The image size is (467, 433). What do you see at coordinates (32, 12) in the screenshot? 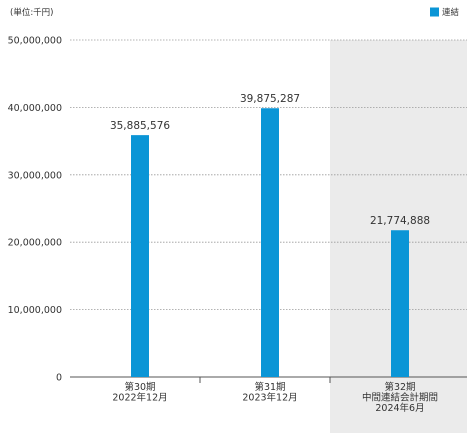
I see `unit-label: (単位:千円)` at bounding box center [32, 12].